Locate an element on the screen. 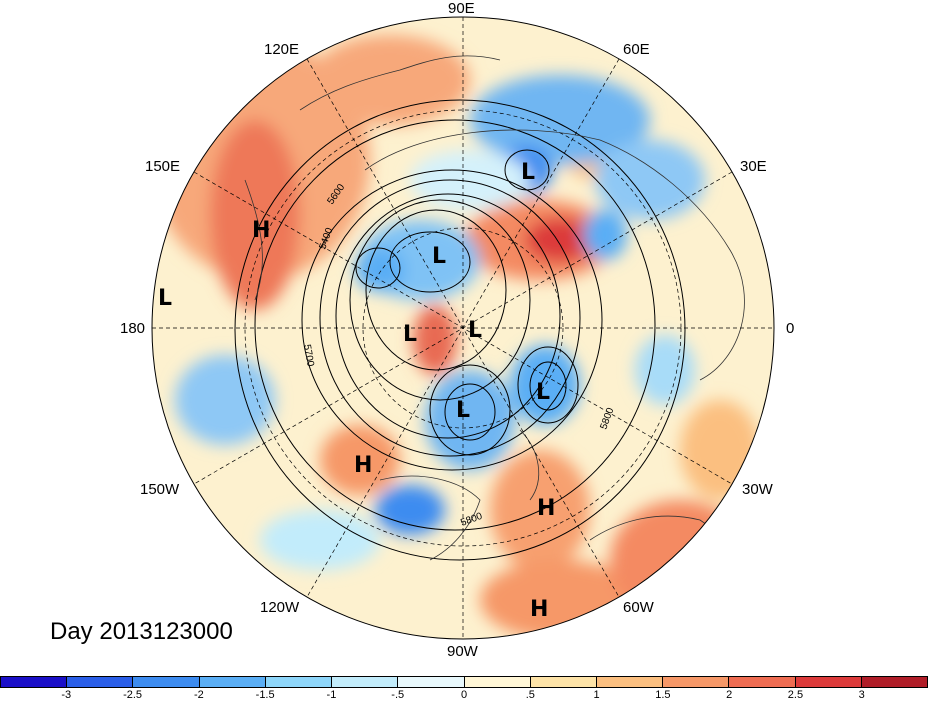 This screenshot has height=702, width=928. lon-label-90w: 90W is located at coordinates (462, 651).